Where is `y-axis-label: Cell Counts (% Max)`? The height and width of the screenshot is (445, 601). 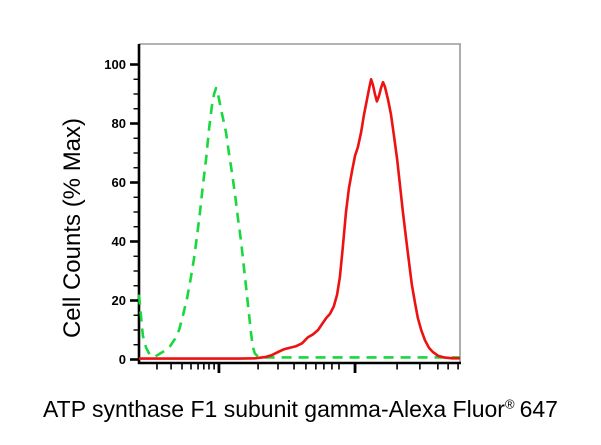
y-axis-label: Cell Counts (% Max) is located at coordinates (72, 228).